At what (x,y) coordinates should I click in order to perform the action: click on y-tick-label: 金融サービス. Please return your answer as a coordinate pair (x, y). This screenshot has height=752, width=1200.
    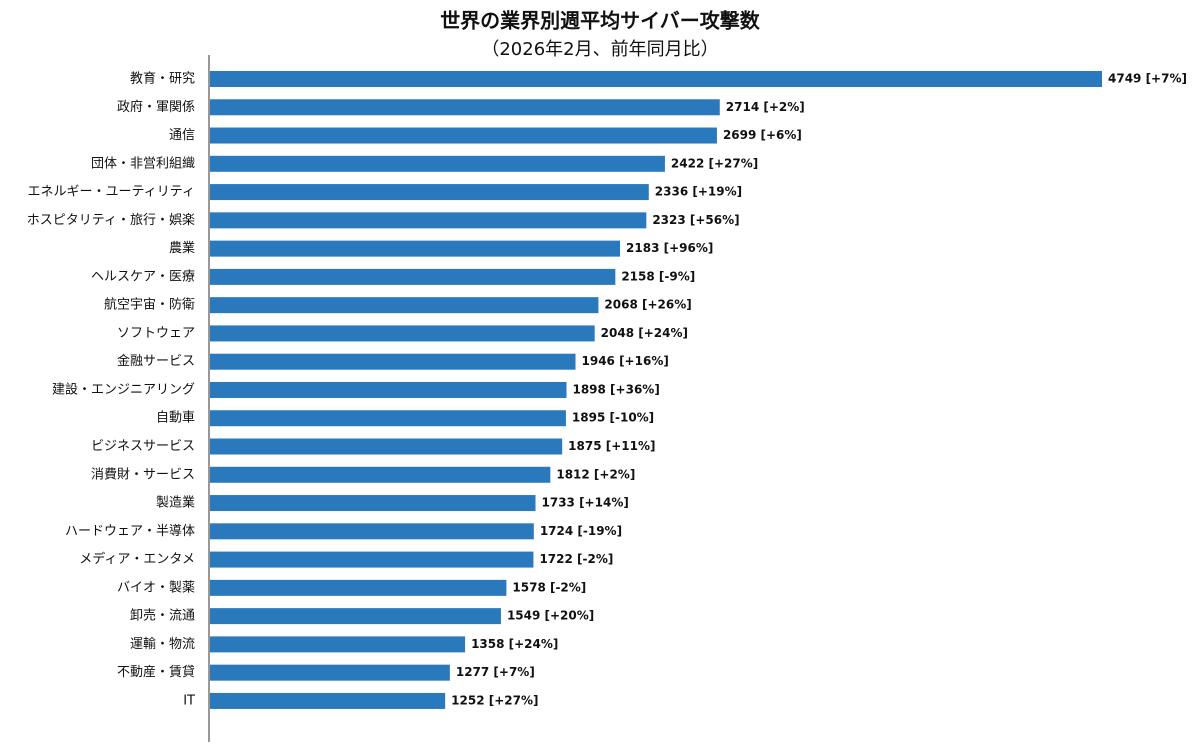
    Looking at the image, I should click on (156, 361).